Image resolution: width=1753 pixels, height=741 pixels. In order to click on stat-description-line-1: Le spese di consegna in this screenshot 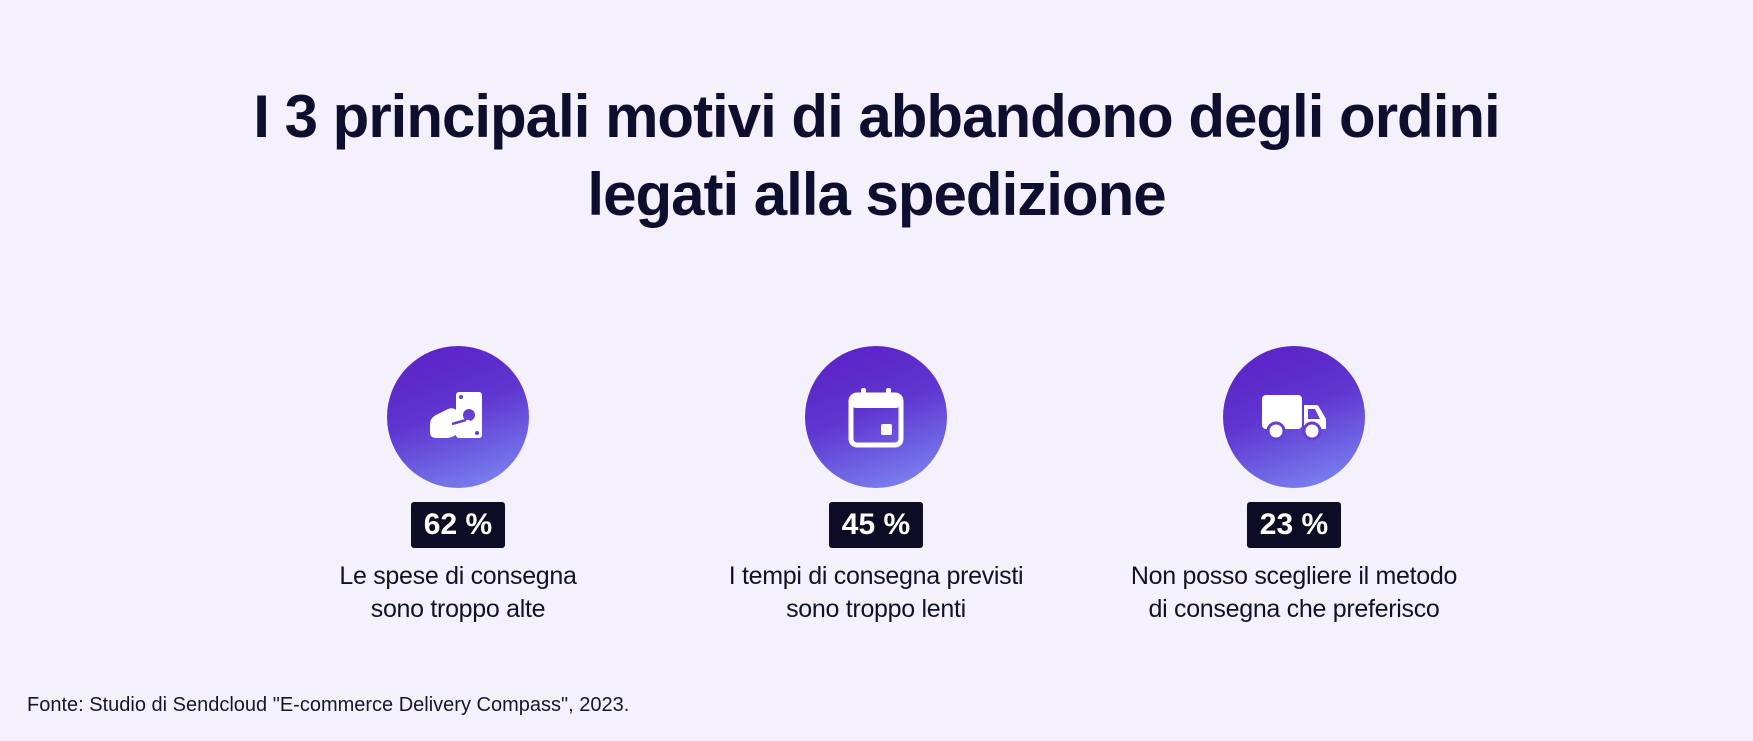, I will do `click(458, 576)`.